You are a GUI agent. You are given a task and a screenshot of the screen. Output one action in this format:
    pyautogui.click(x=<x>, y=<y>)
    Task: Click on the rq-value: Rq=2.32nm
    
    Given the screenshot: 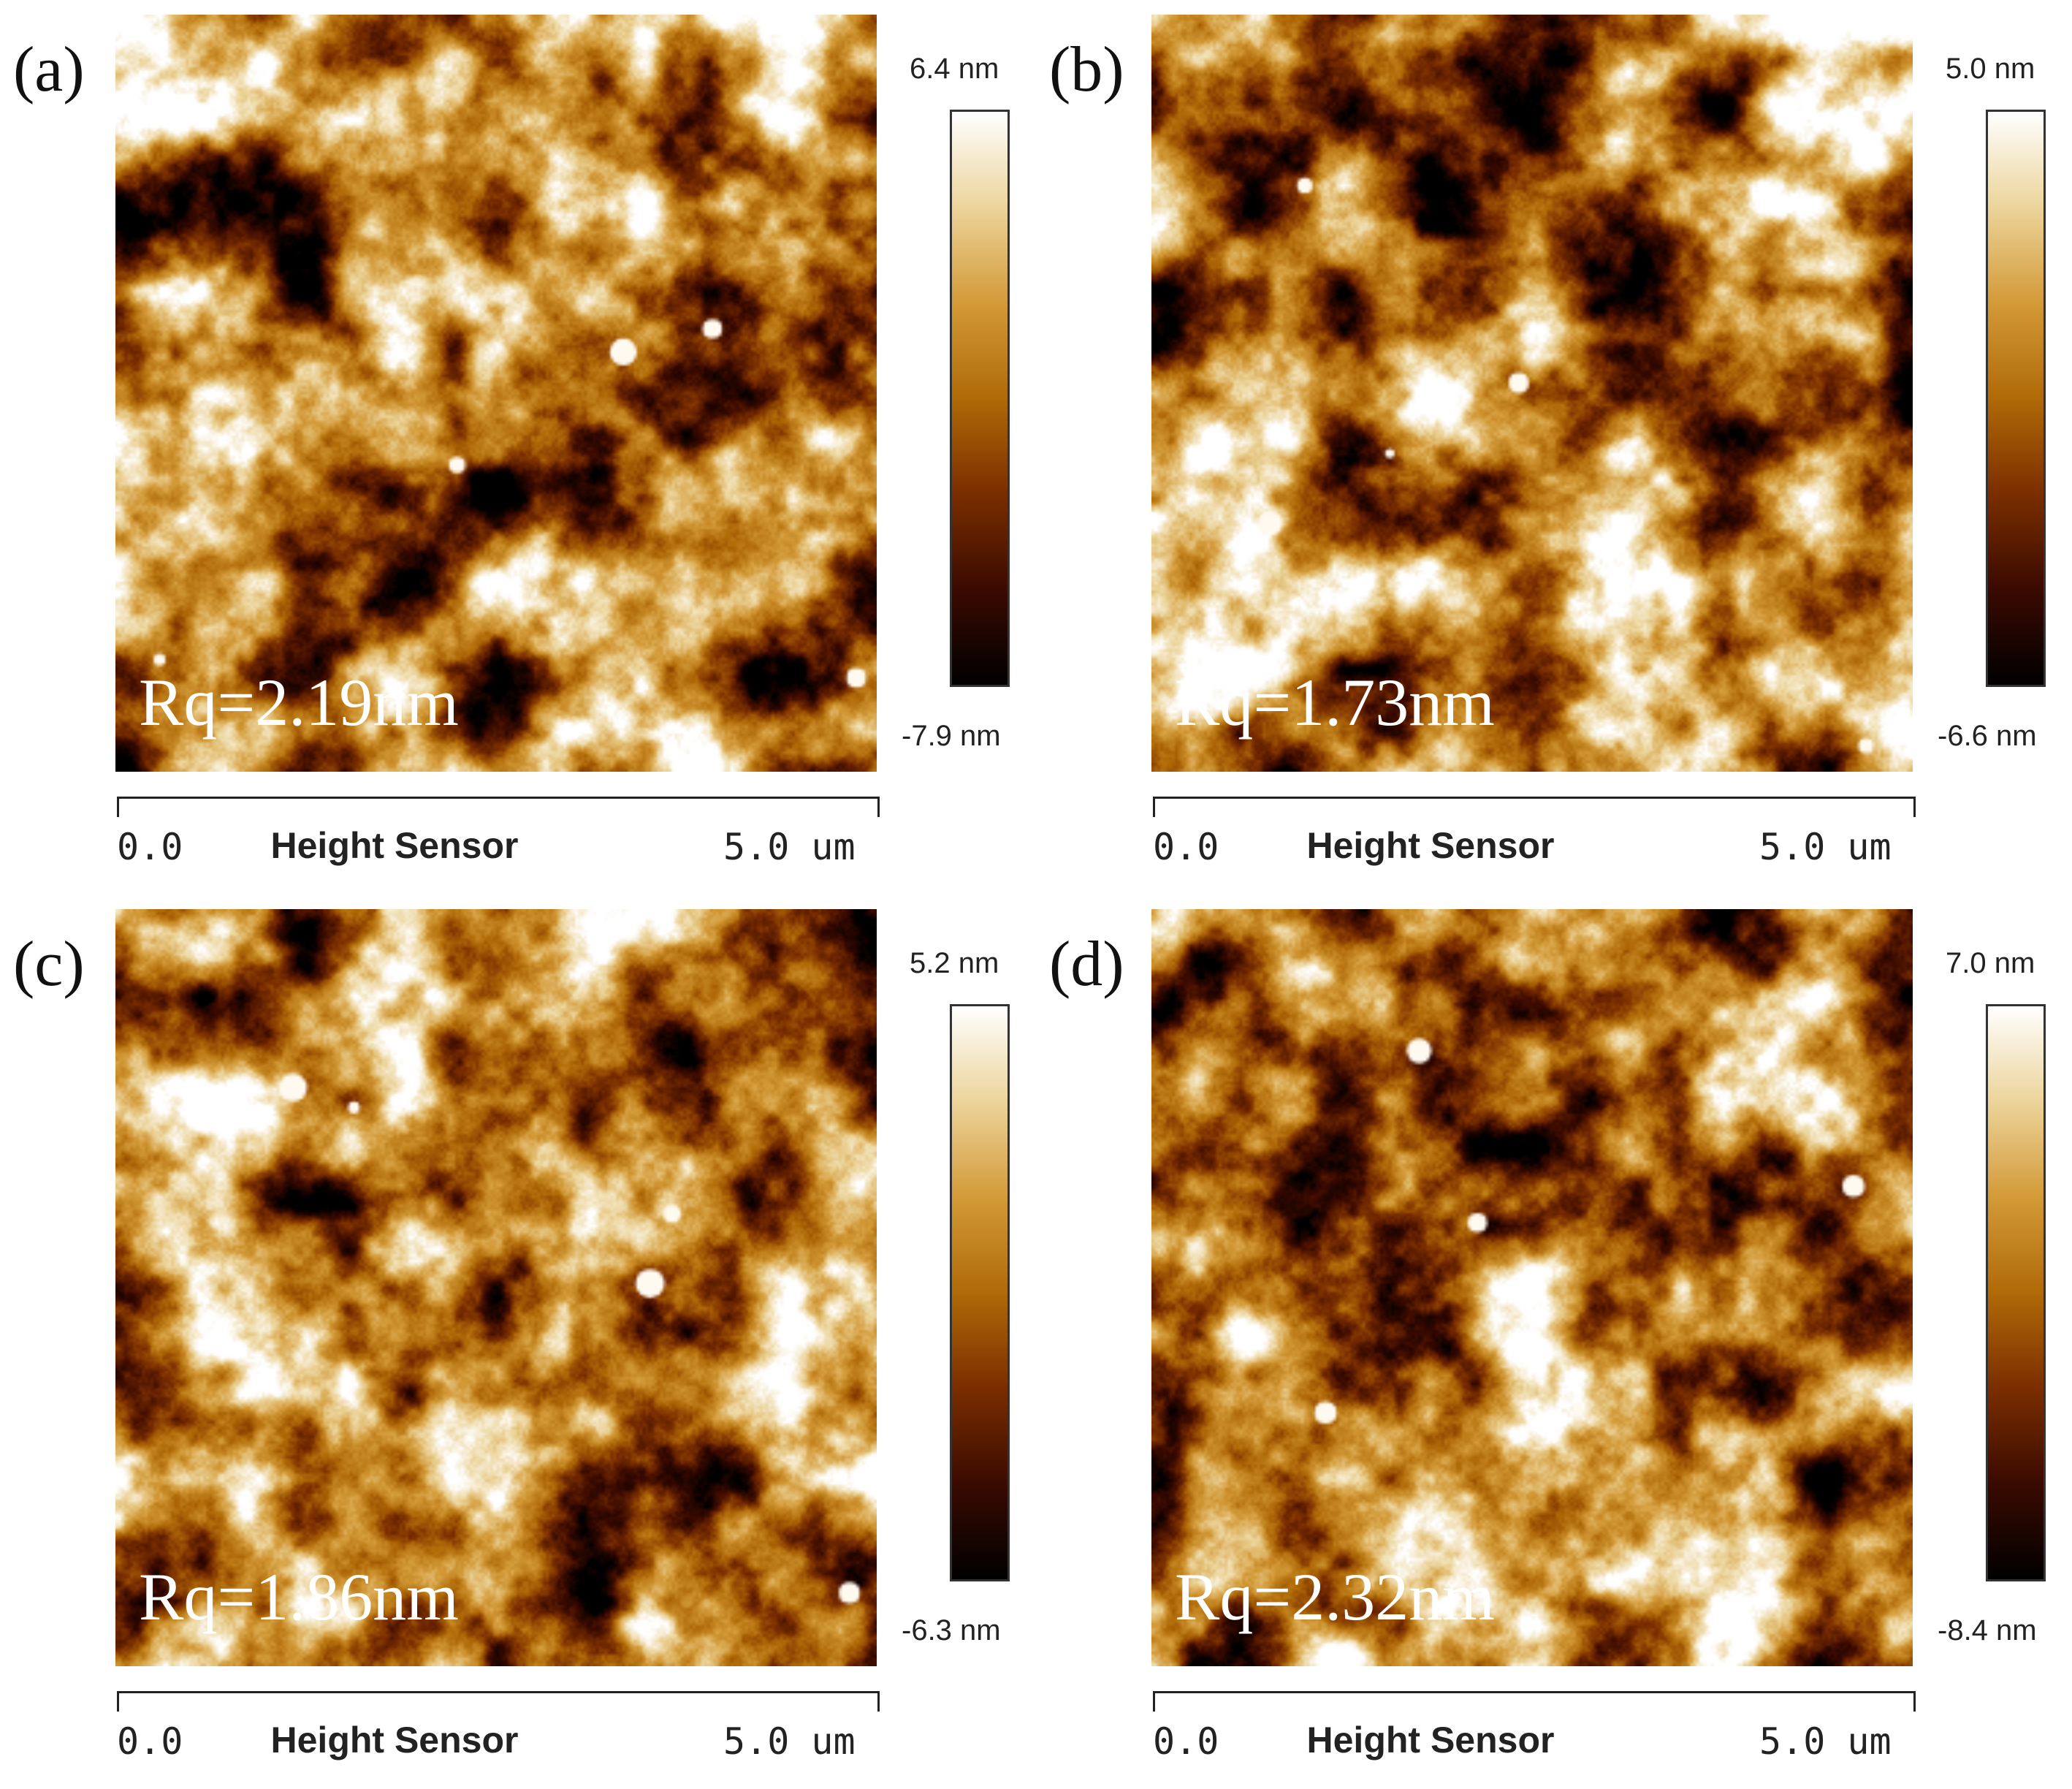 What is the action you would take?
    pyautogui.click(x=1335, y=1597)
    